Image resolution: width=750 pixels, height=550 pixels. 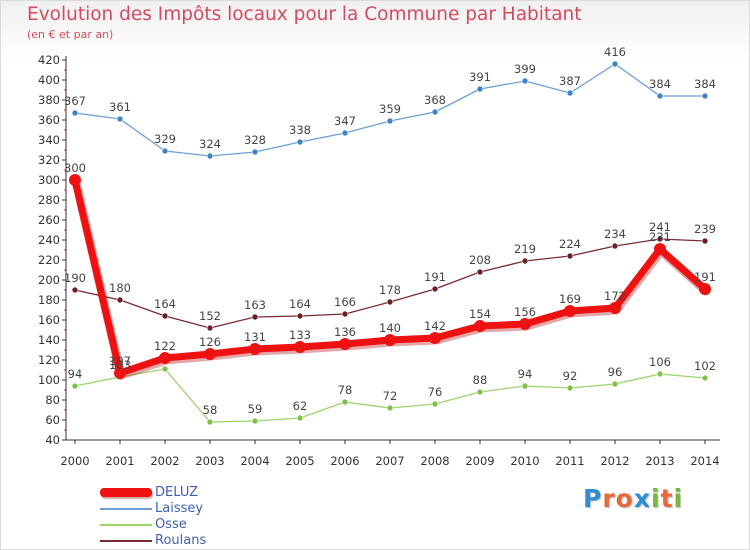 What do you see at coordinates (345, 302) in the screenshot?
I see `data-label-roulans: 166` at bounding box center [345, 302].